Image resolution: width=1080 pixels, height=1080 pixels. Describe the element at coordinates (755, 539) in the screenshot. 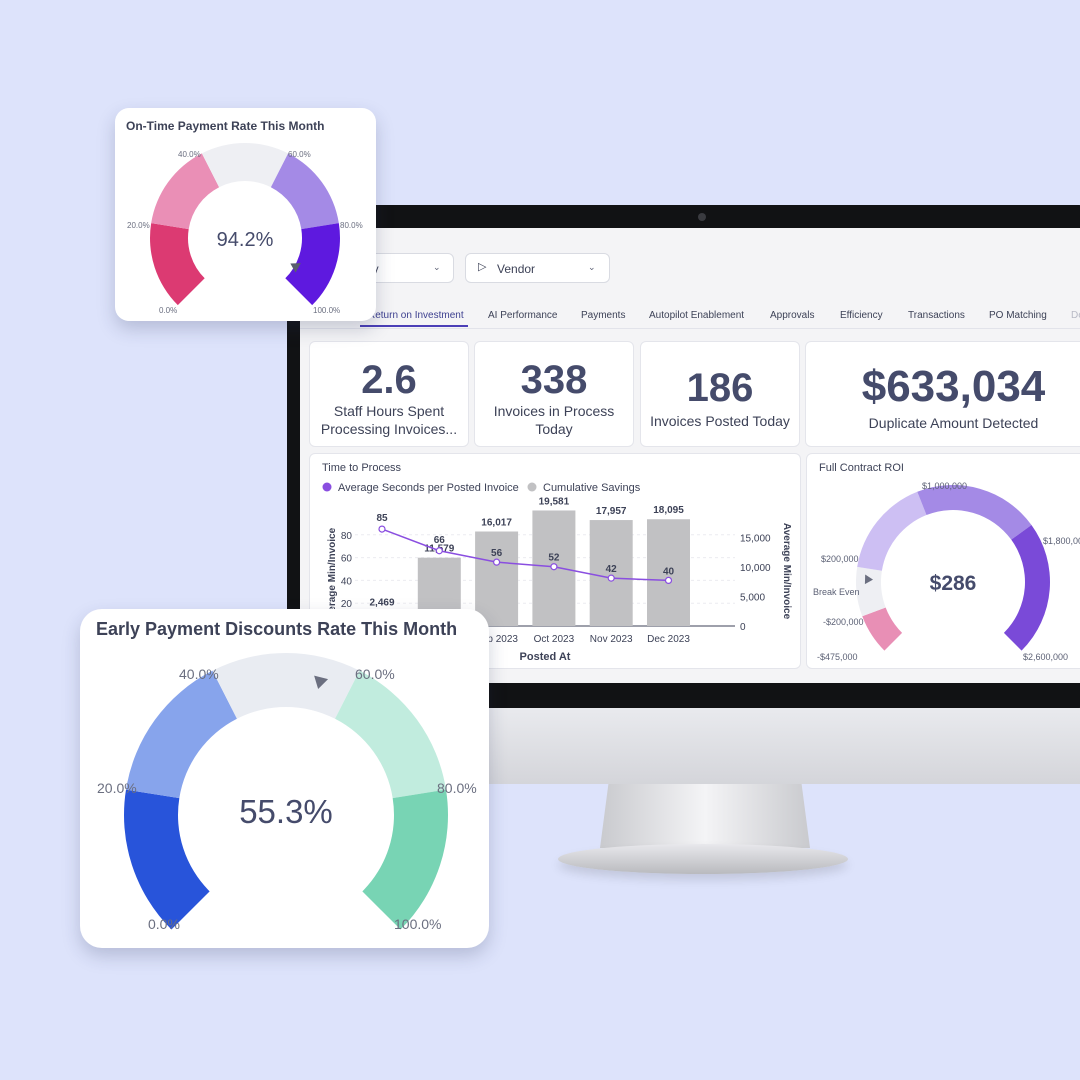

I see `y-right-tick-label: 15,000` at that location.